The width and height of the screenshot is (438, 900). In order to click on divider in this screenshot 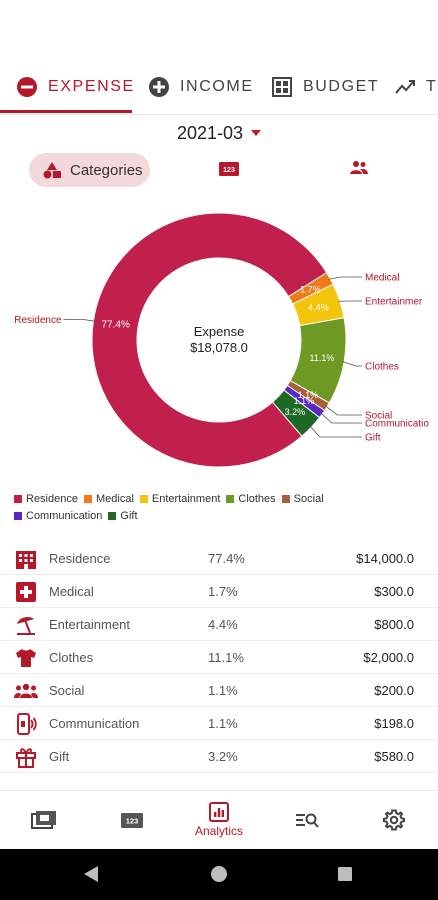, I will do `click(219, 114)`.